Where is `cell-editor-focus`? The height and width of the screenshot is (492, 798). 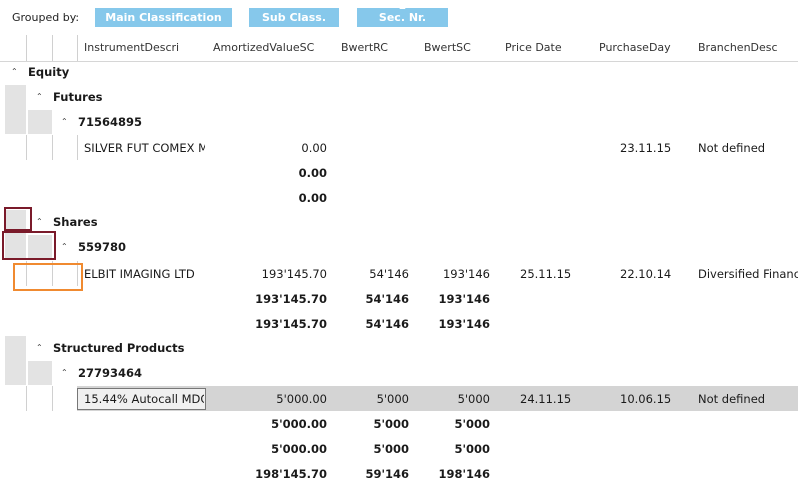
cell-editor-focus is located at coordinates (141, 399).